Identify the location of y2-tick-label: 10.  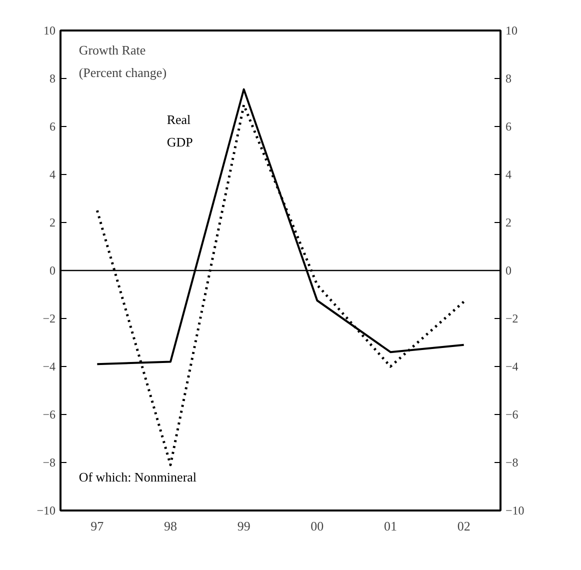
(512, 31).